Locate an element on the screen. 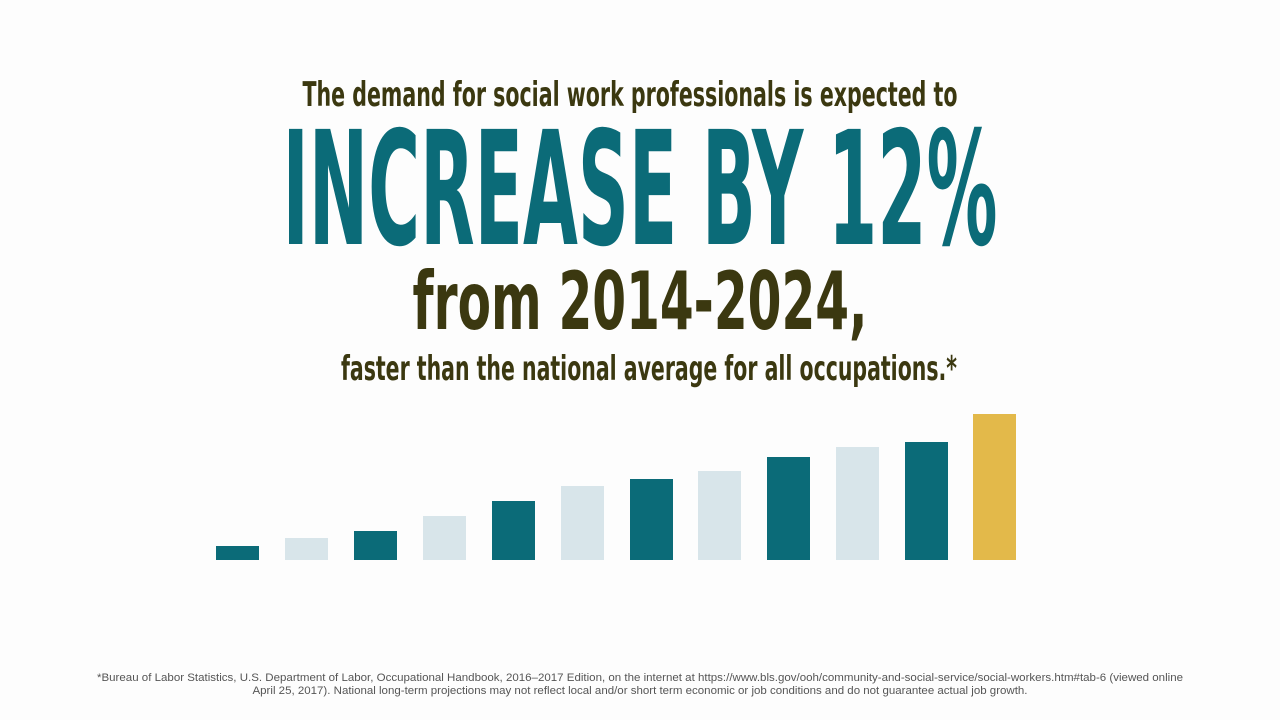 This screenshot has height=720, width=1280. emphasis-text: INCREASE BY 12% is located at coordinates (640, 190).